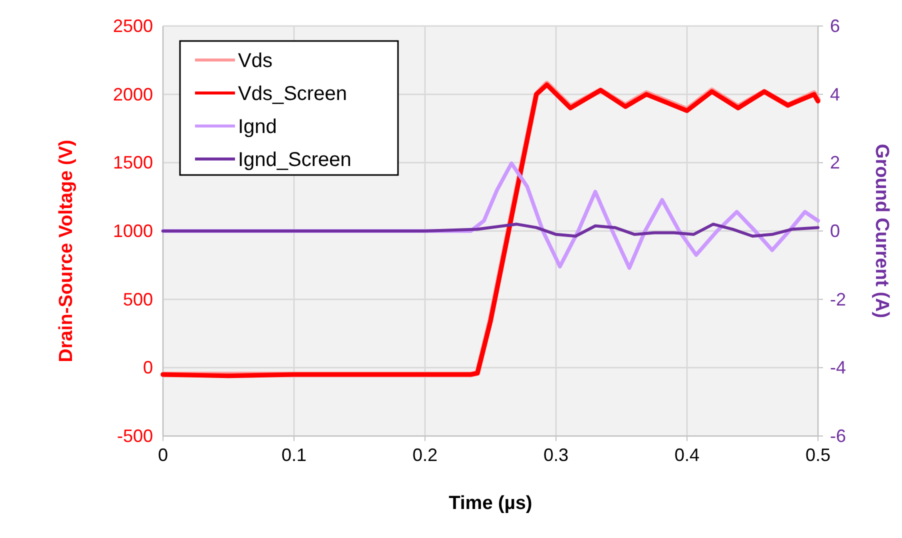  What do you see at coordinates (295, 160) in the screenshot?
I see `legend-label: Ignd_Screen` at bounding box center [295, 160].